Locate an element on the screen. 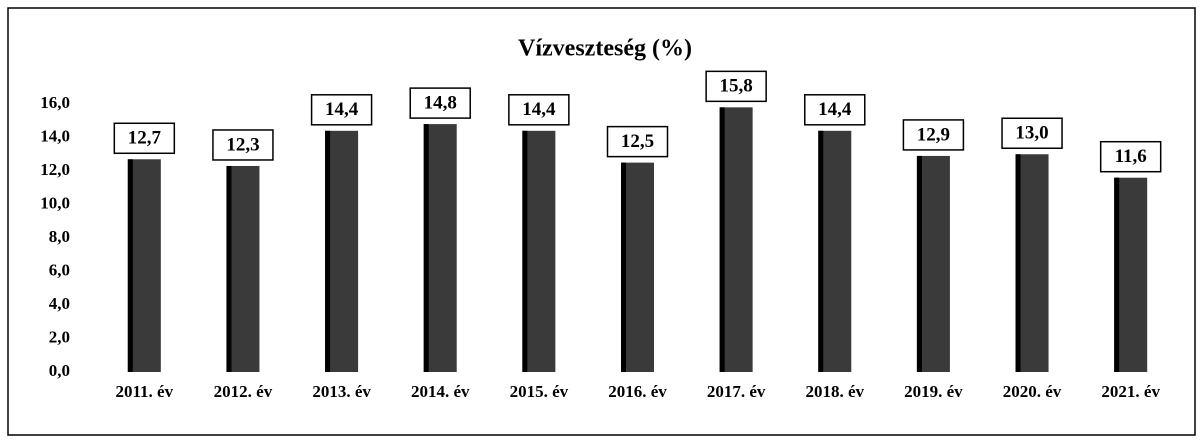 This screenshot has height=443, width=1203. y-tick-label: 6,0 is located at coordinates (59, 269).